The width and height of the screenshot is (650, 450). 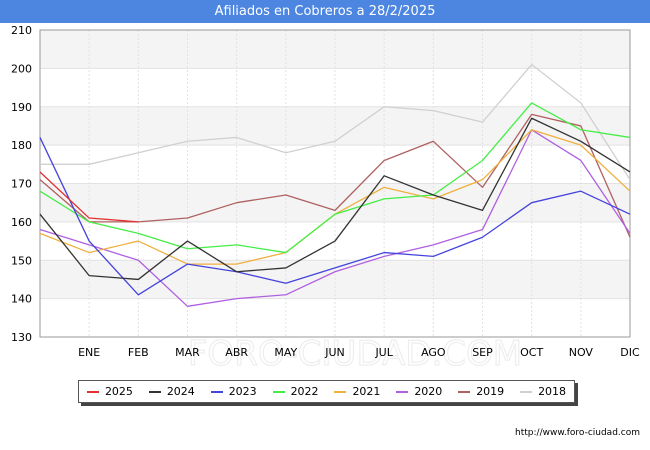 I want to click on x-tick-label: ABR, so click(x=236, y=352).